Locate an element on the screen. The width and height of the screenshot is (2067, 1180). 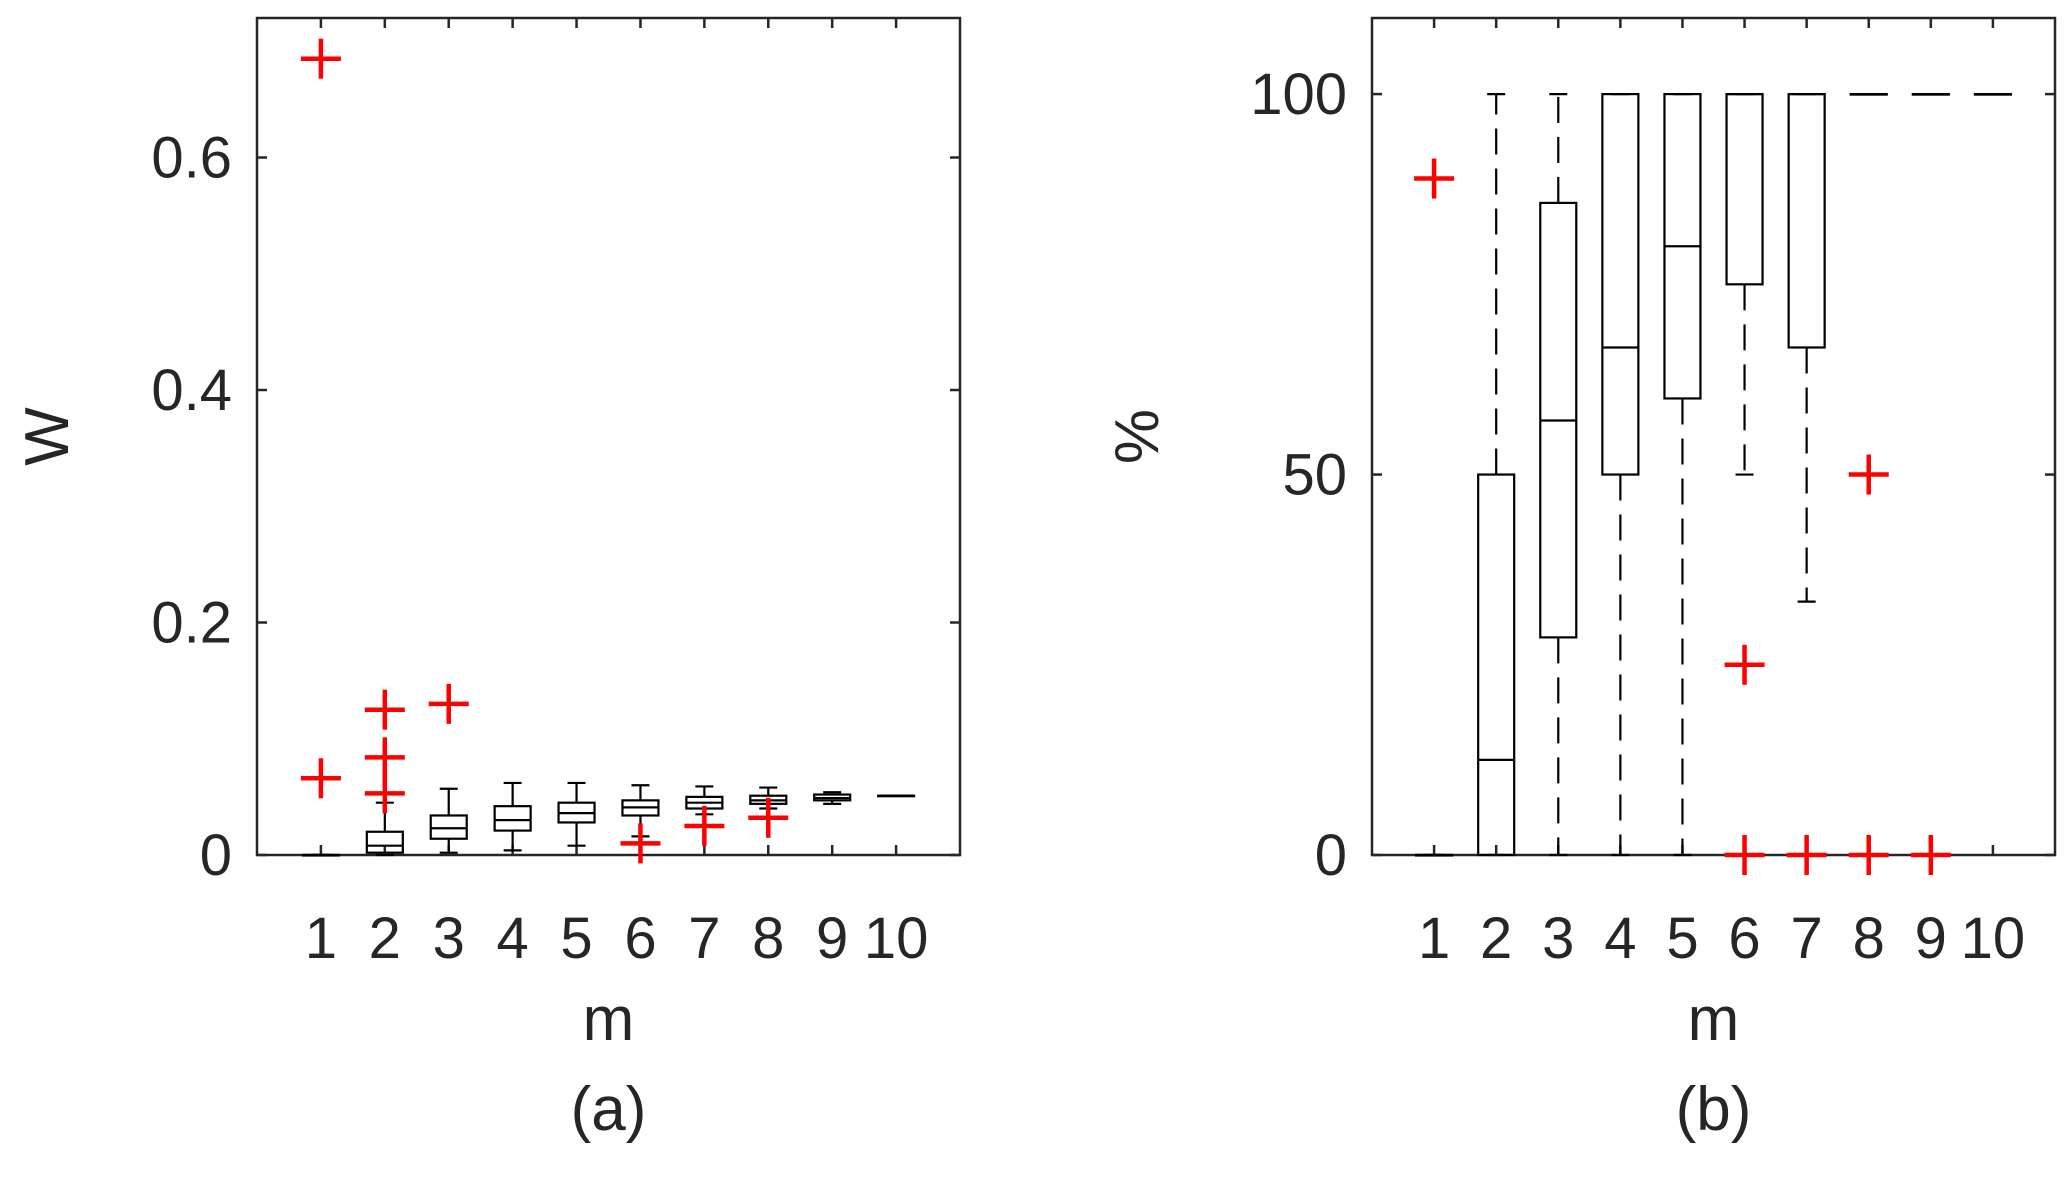
panel-caption: (a) is located at coordinates (609, 1109).